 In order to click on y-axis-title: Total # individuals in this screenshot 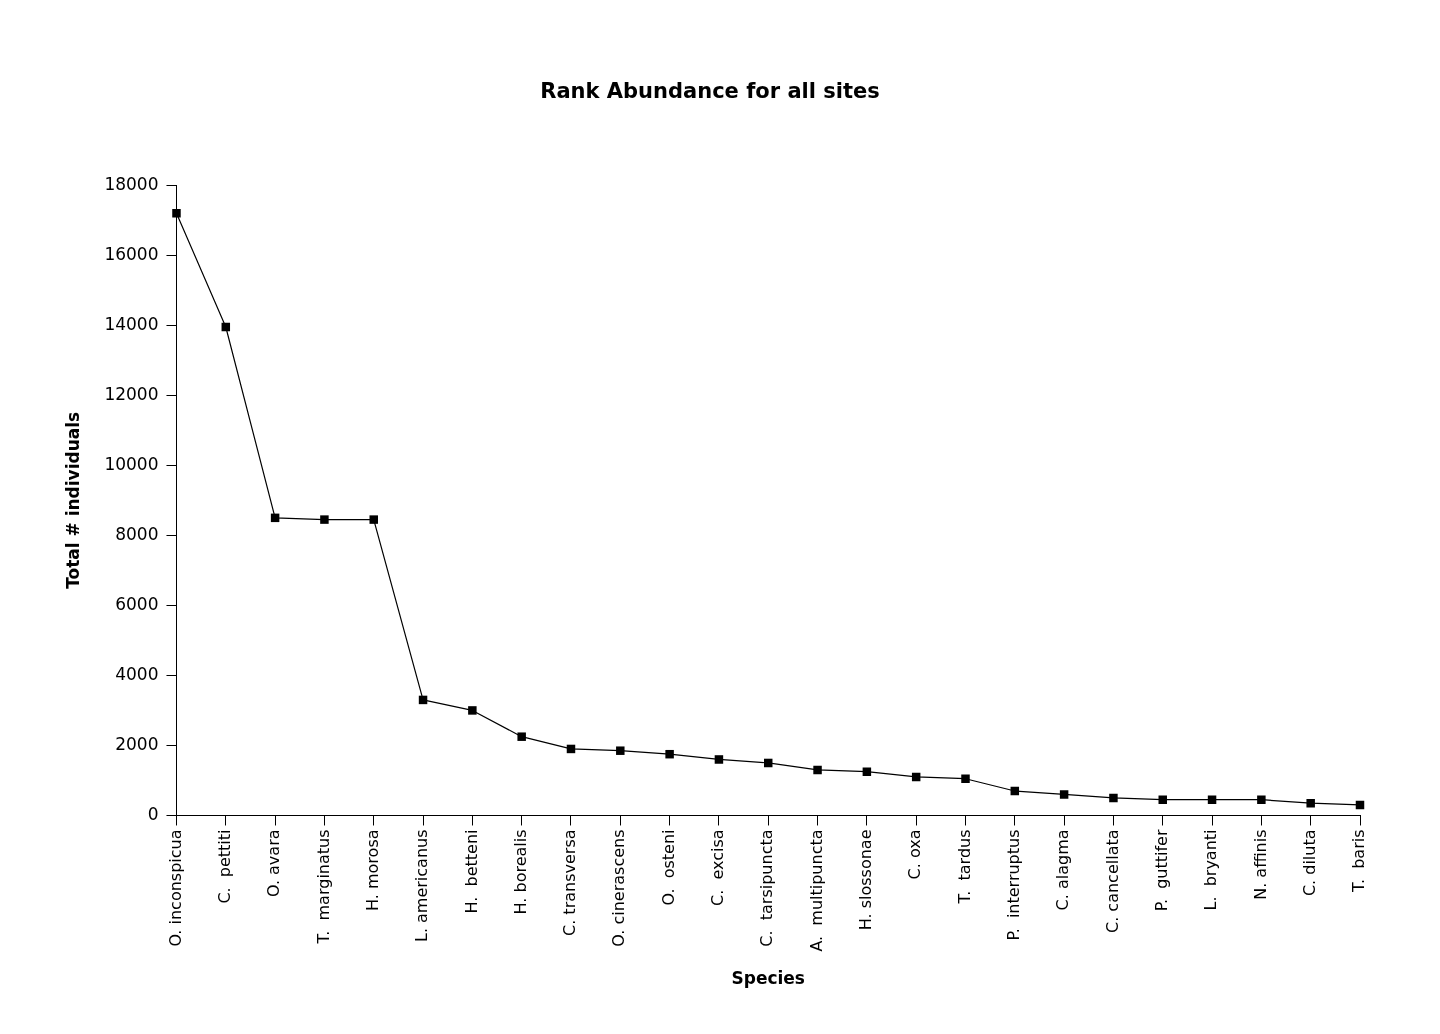, I will do `click(72, 500)`.